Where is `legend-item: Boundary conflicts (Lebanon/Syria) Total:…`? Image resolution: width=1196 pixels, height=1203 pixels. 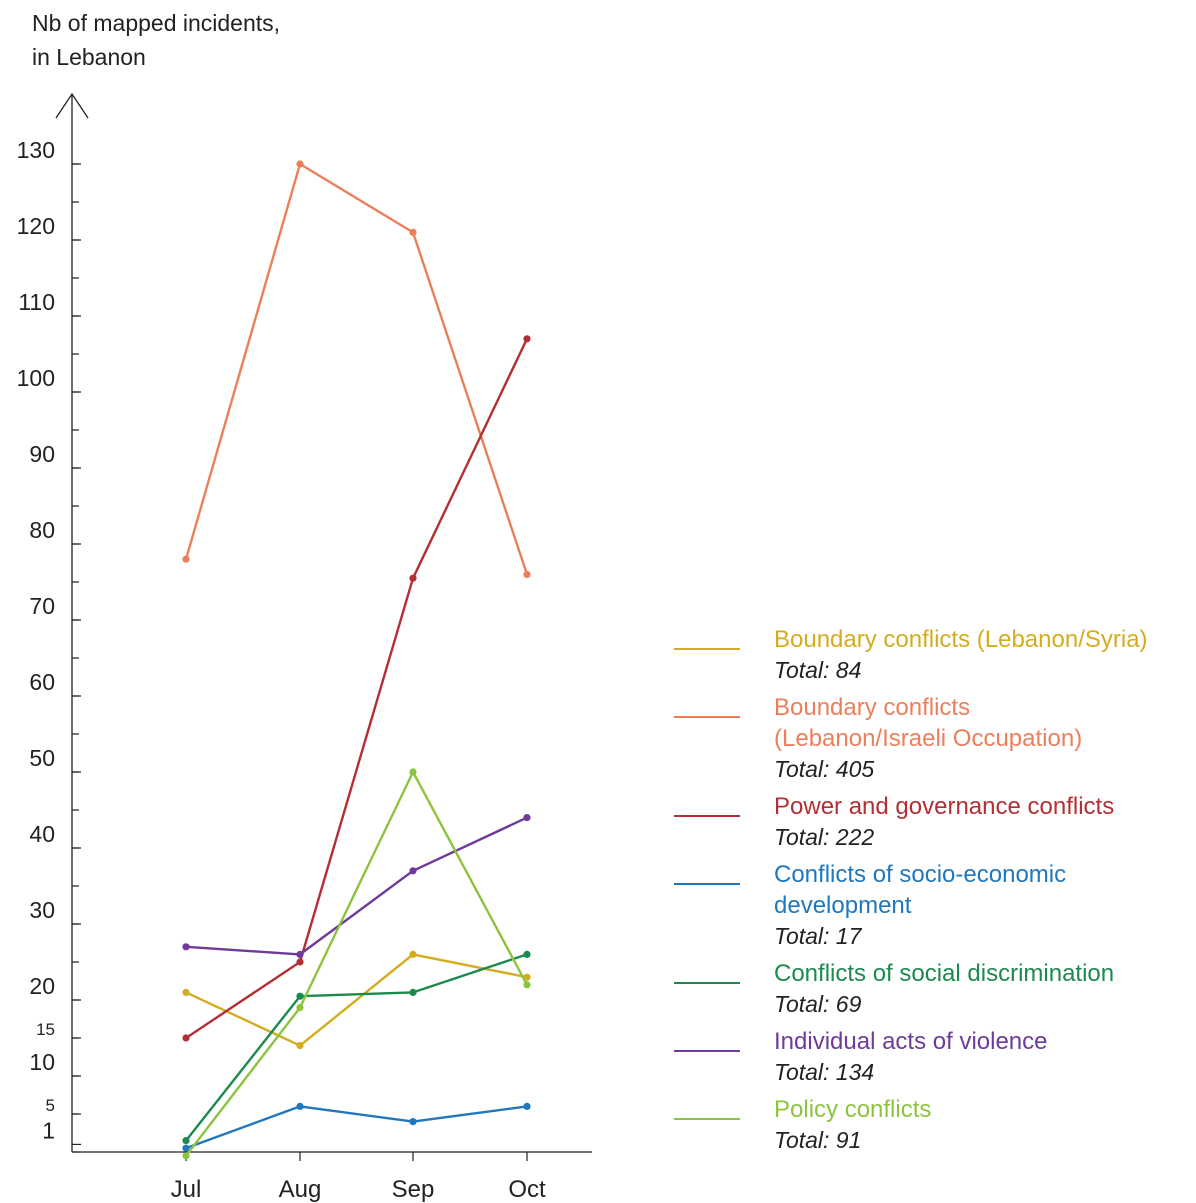 legend-item: Boundary conflicts (Lebanon/Syria) Total:… is located at coordinates (934, 655).